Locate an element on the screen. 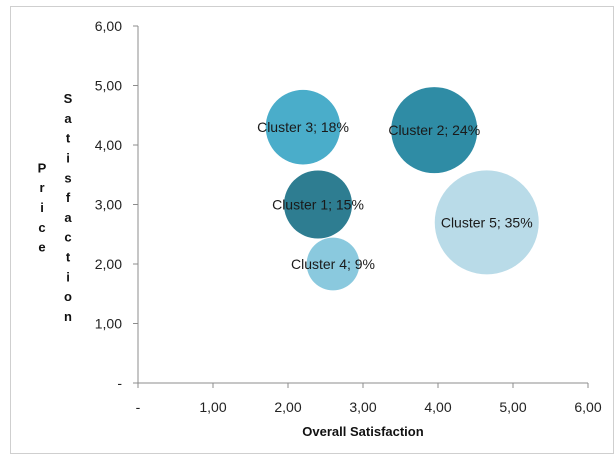 The image size is (616, 456). x-axis-title: Overall Satisfaction is located at coordinates (362, 431).